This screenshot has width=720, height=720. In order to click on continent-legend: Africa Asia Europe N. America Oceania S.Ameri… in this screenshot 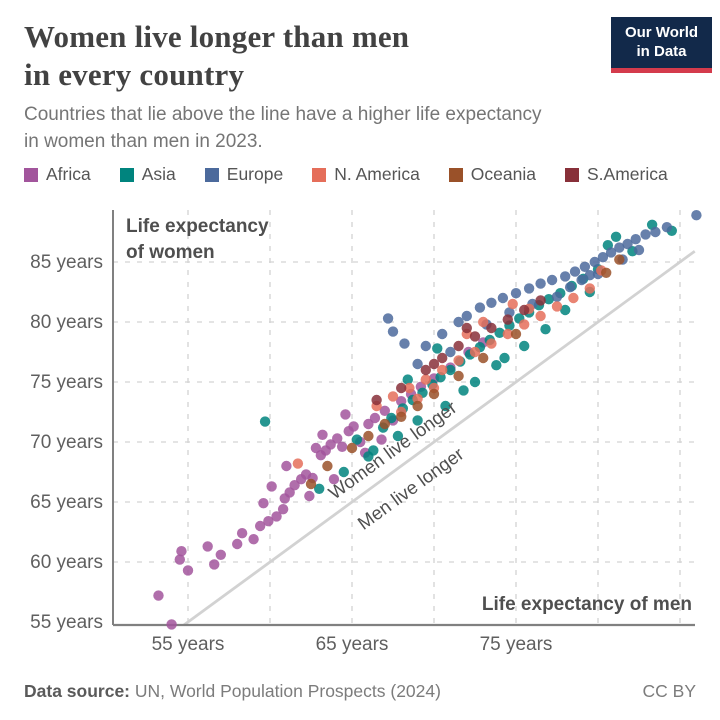, I will do `click(346, 174)`.